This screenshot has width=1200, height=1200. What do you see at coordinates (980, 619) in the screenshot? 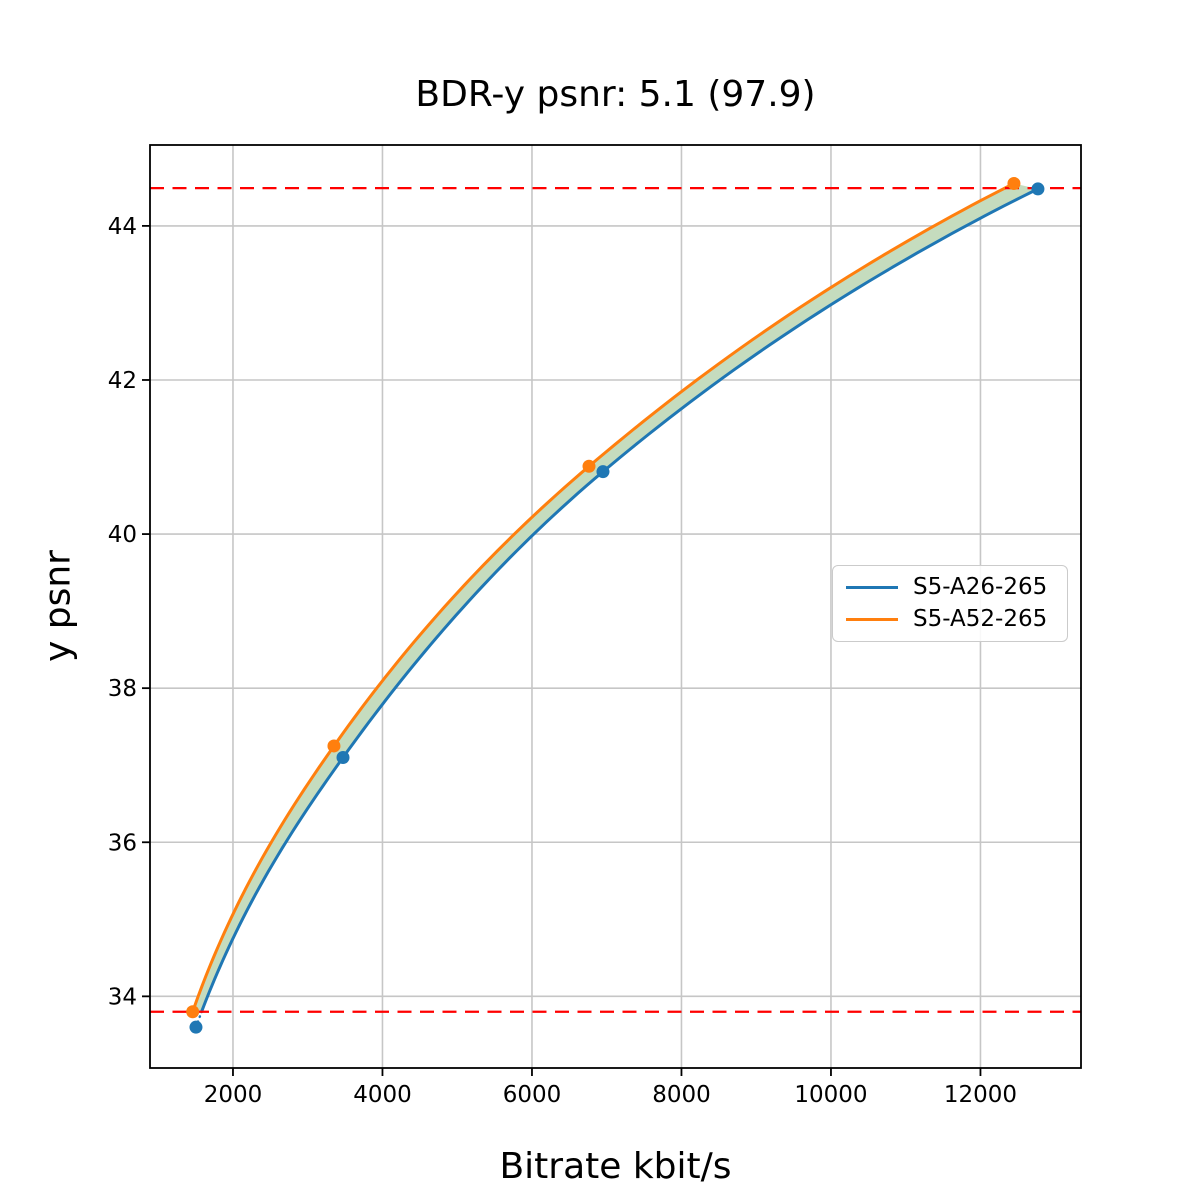
I see `legend-label: S5-A52-265` at bounding box center [980, 619].